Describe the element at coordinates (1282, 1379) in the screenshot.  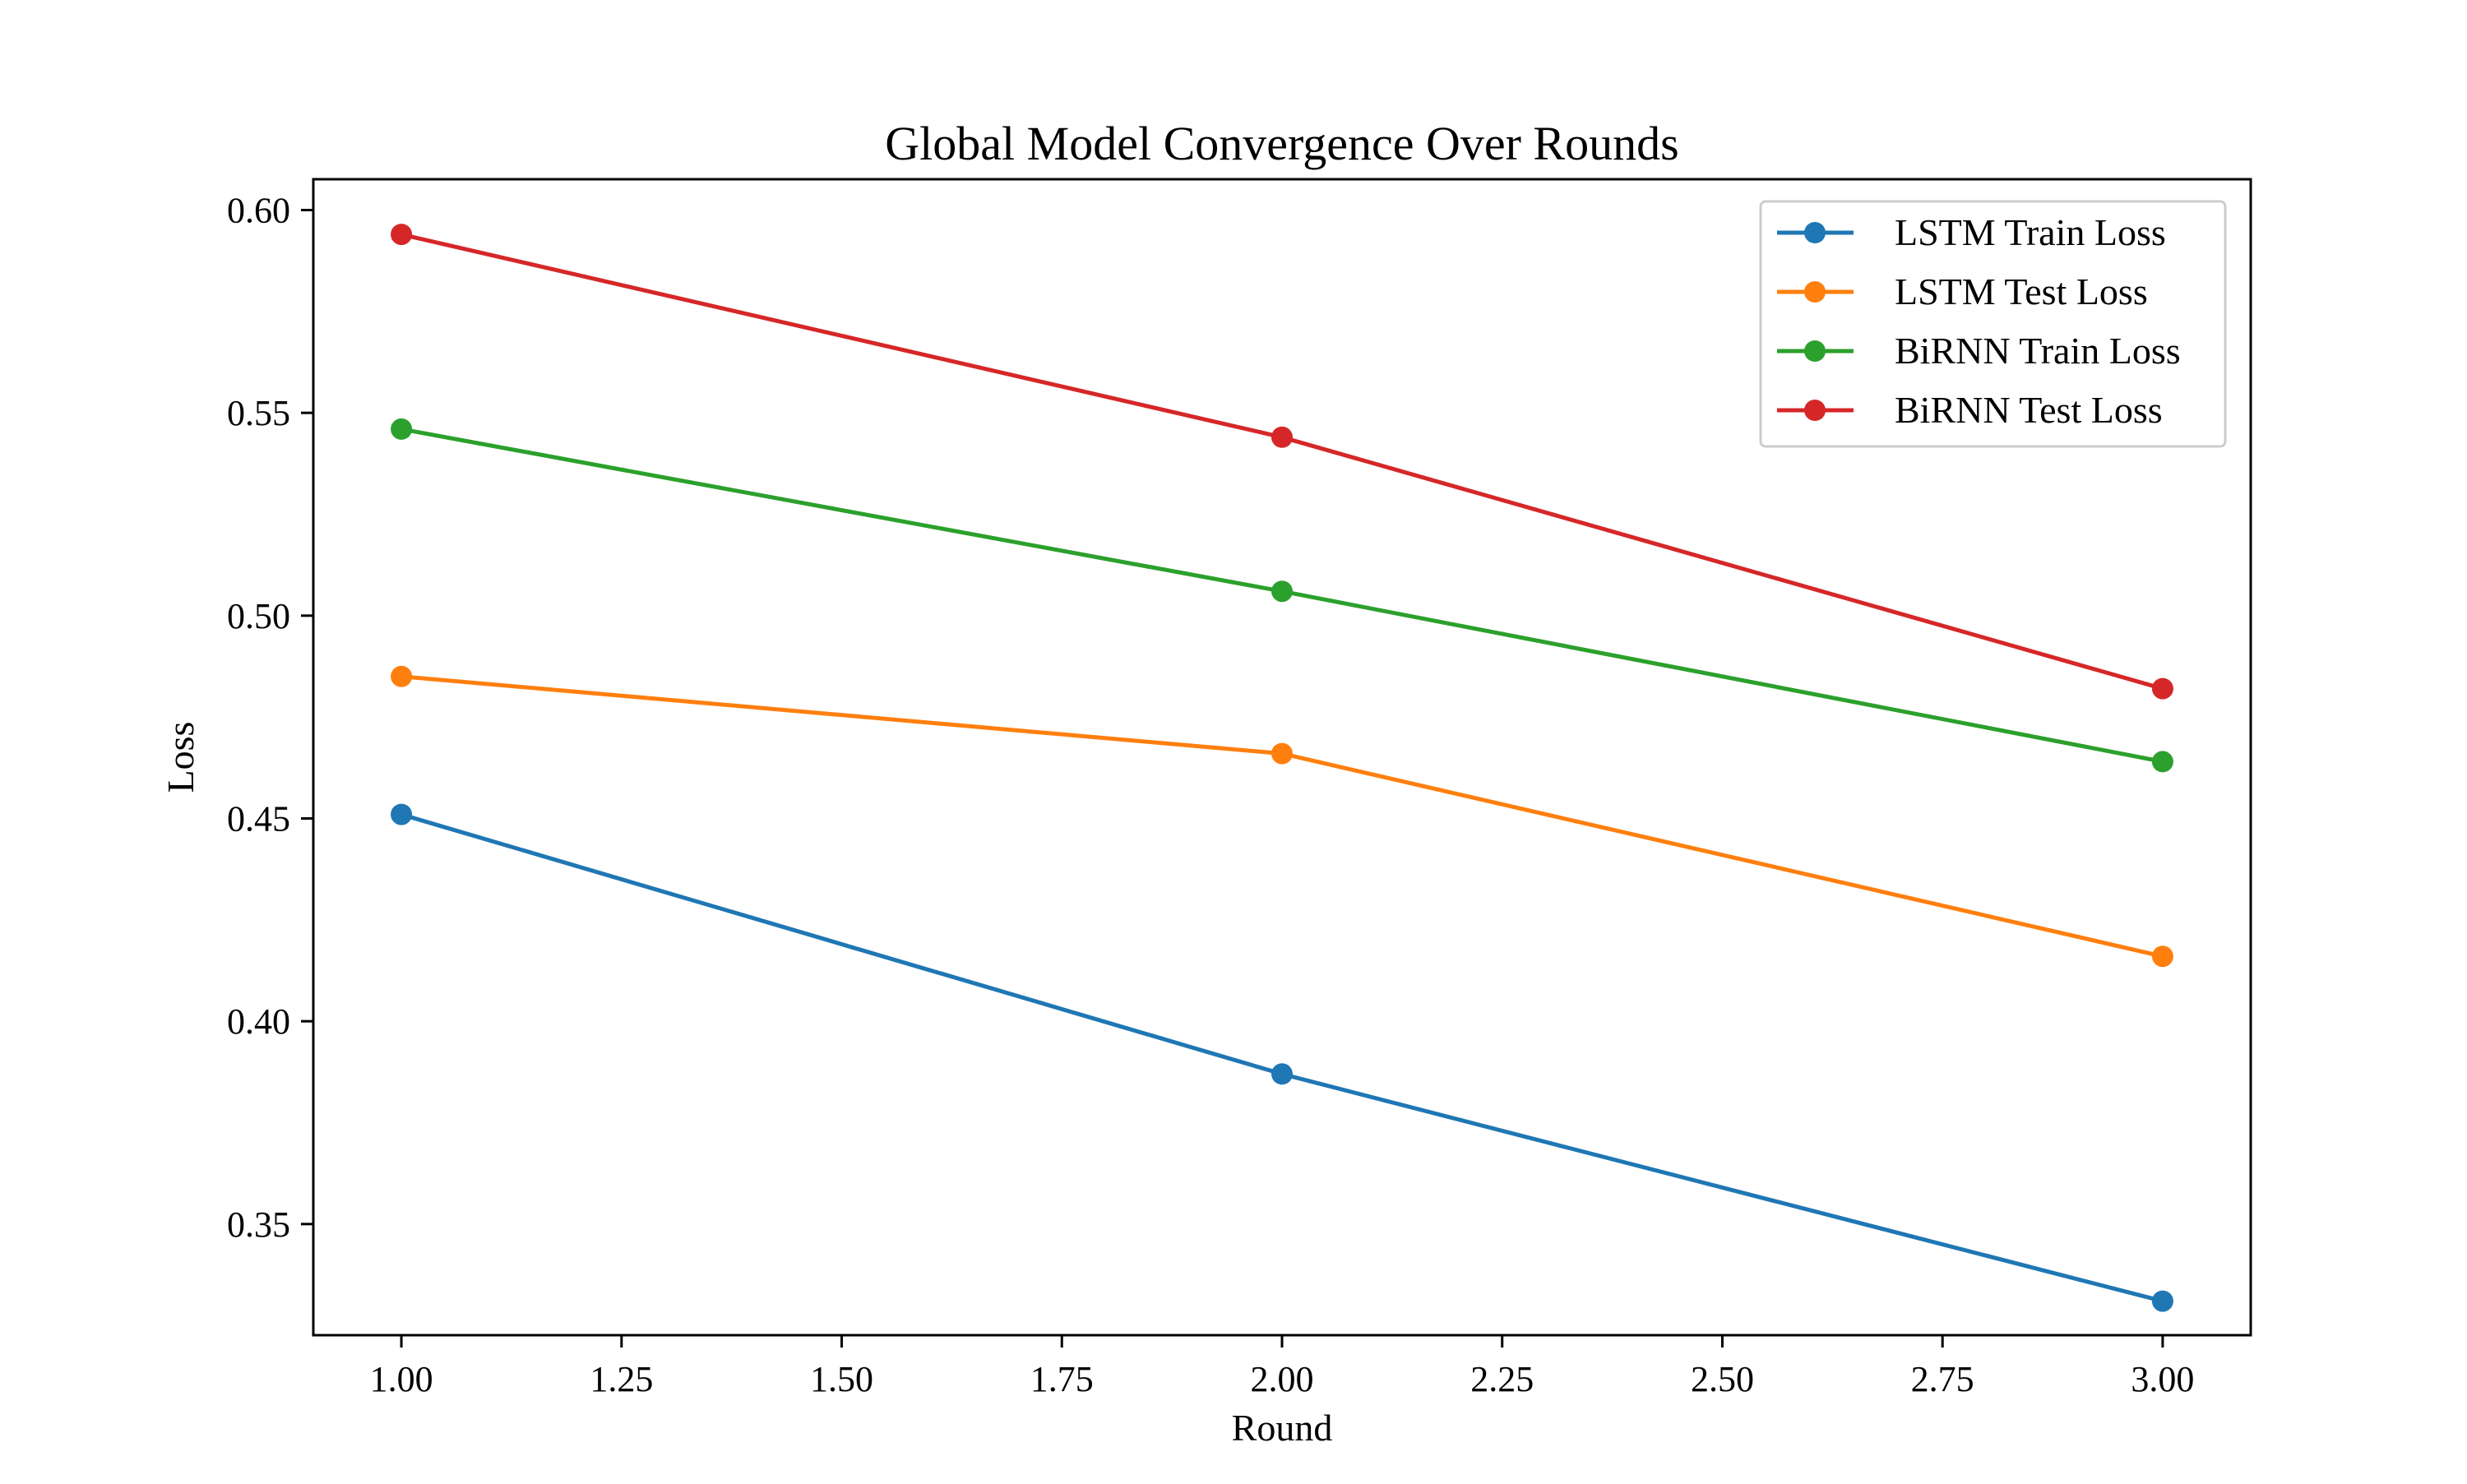
I see `x-tick-label: 2.00` at that location.